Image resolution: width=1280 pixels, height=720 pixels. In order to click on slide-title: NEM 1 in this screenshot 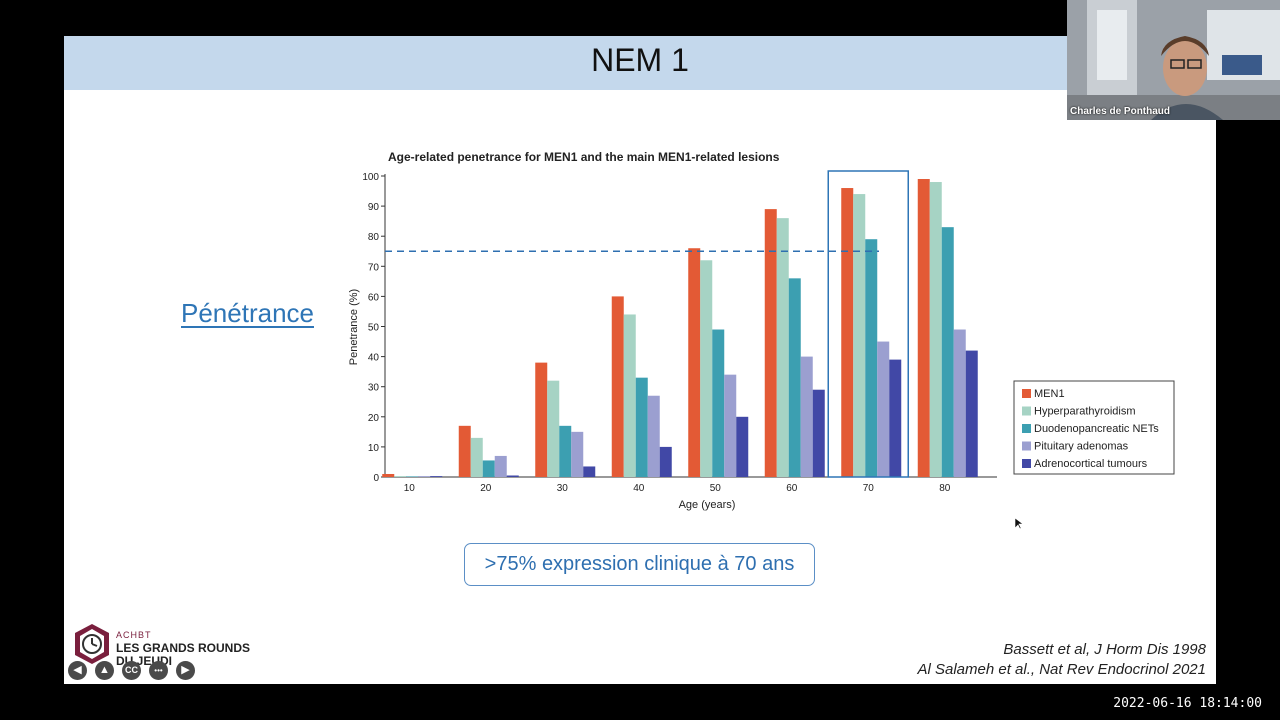, I will do `click(640, 60)`.